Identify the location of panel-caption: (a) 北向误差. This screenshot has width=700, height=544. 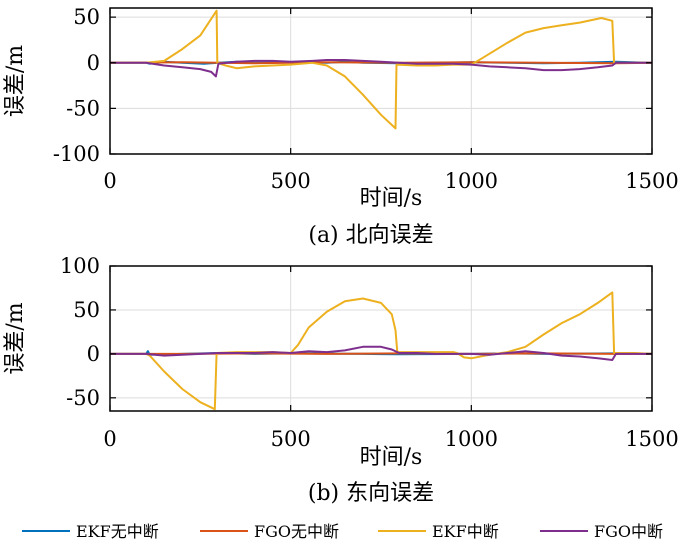
(370, 235).